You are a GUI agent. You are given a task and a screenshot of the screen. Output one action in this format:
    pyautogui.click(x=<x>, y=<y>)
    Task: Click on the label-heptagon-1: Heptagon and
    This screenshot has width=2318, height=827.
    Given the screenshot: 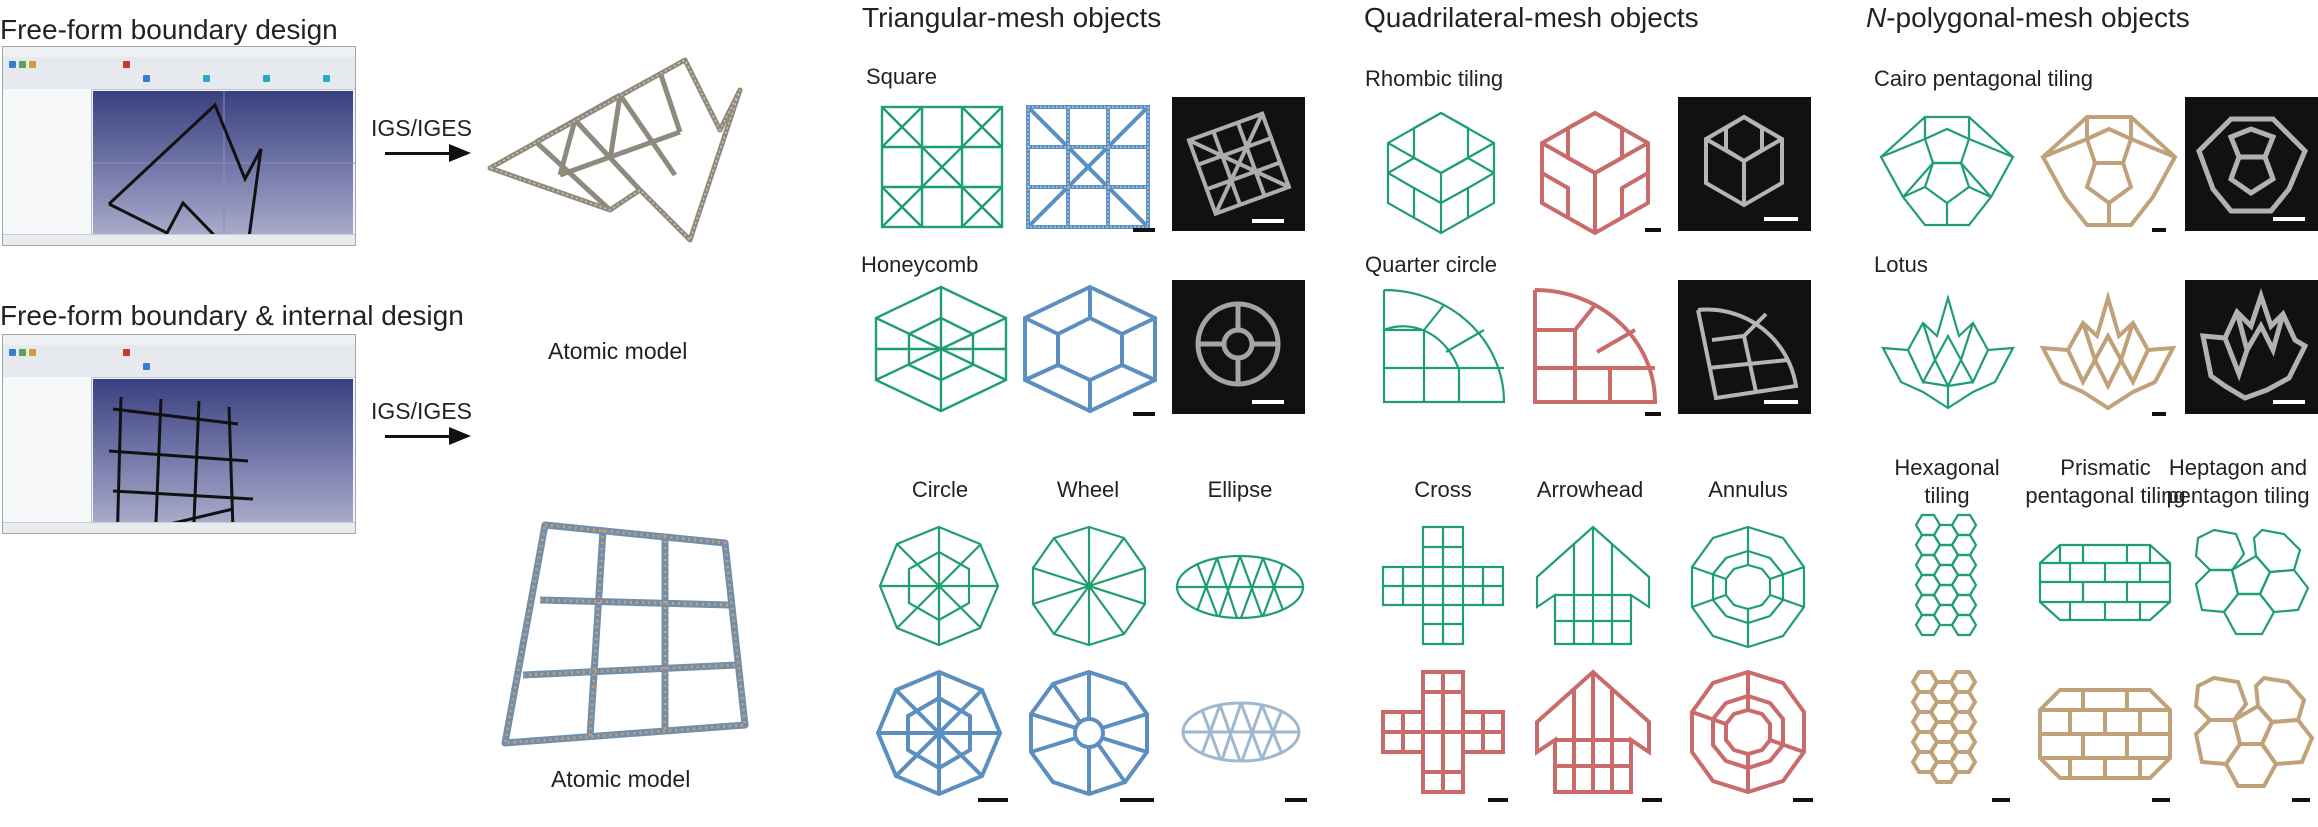 What is the action you would take?
    pyautogui.click(x=2238, y=467)
    